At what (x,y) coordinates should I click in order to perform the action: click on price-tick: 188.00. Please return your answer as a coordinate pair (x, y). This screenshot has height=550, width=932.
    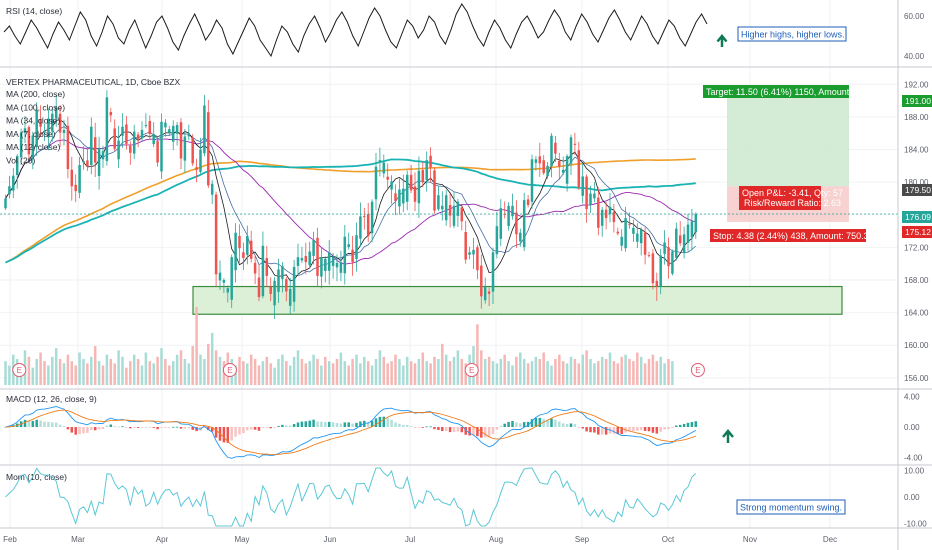
    Looking at the image, I should click on (916, 117).